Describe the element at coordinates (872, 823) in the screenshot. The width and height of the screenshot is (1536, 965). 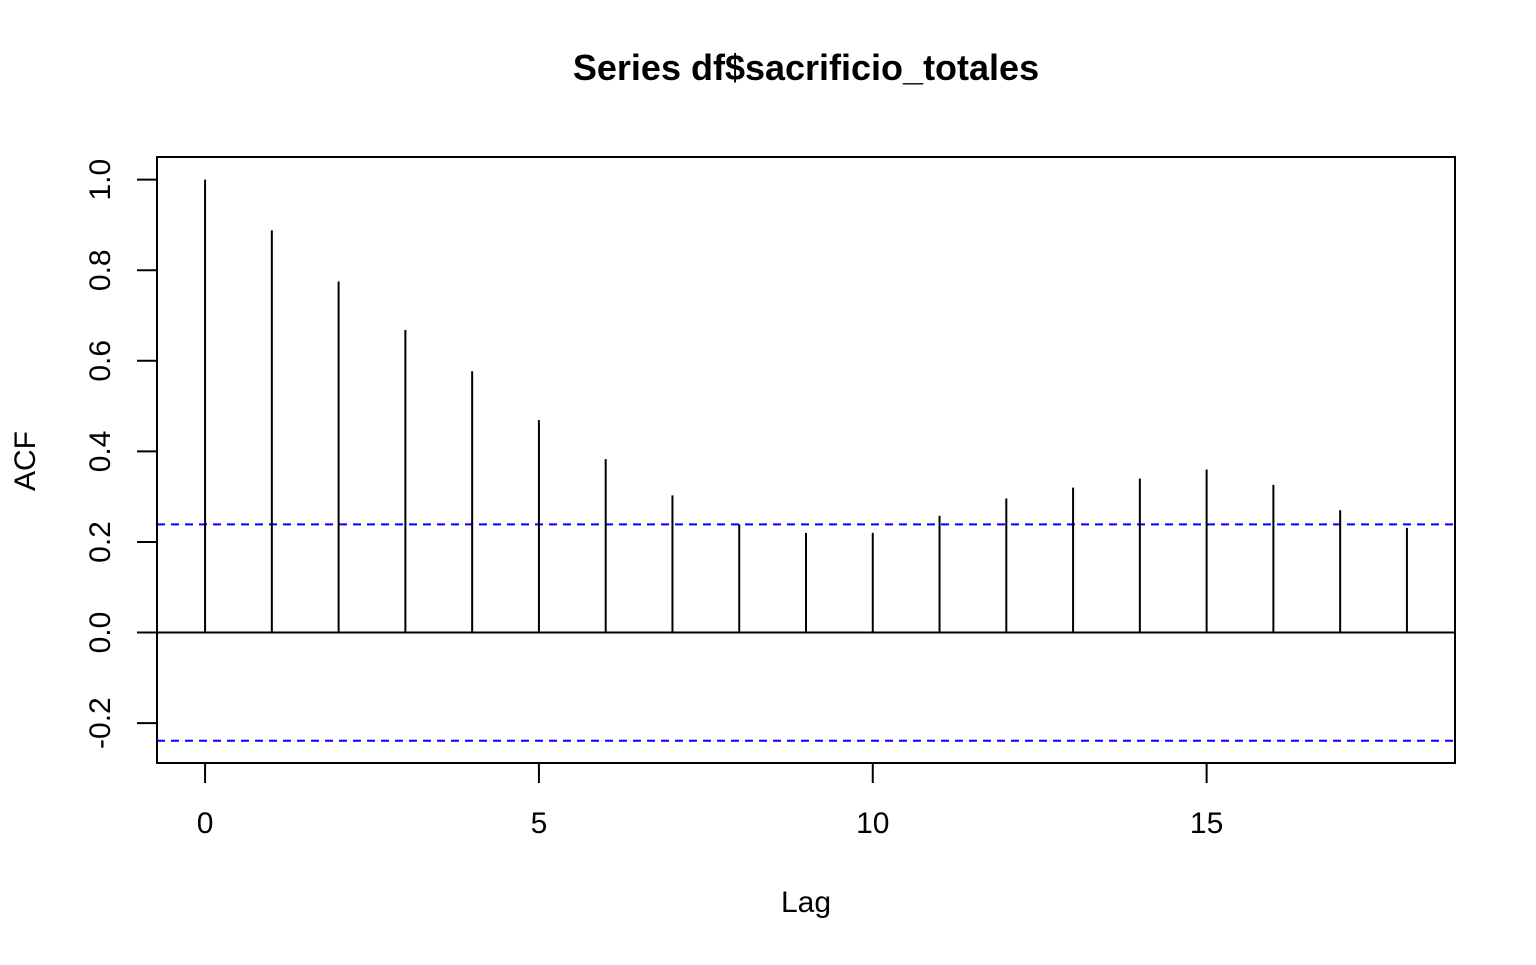
I see `x-tick-label-10: 10` at that location.